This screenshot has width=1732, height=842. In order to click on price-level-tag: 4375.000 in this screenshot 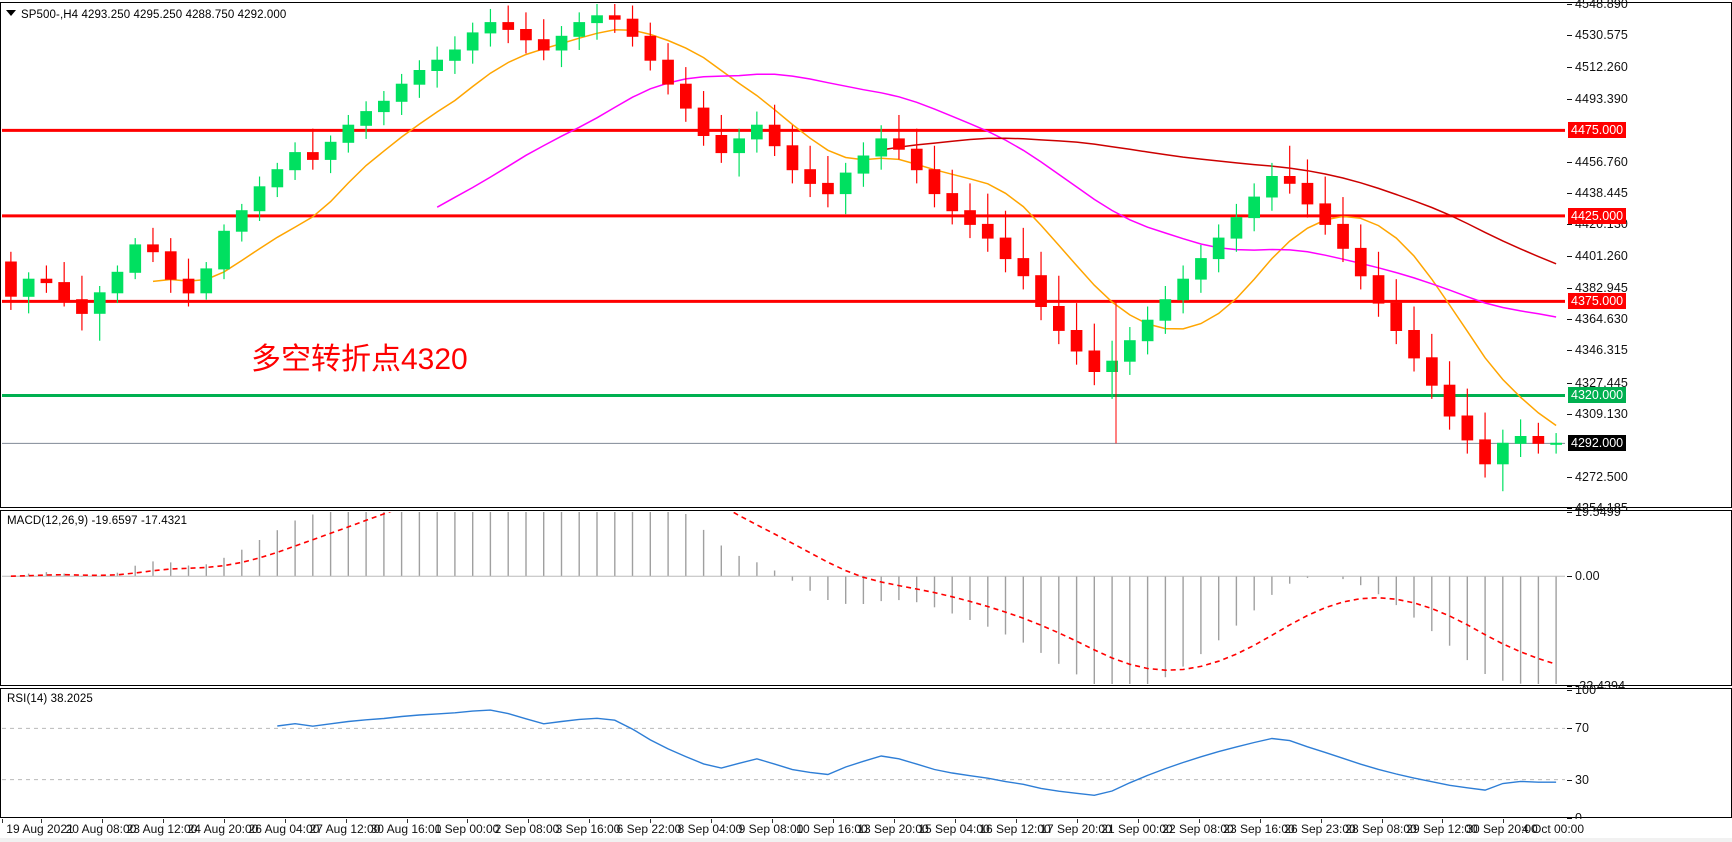, I will do `click(1597, 301)`.